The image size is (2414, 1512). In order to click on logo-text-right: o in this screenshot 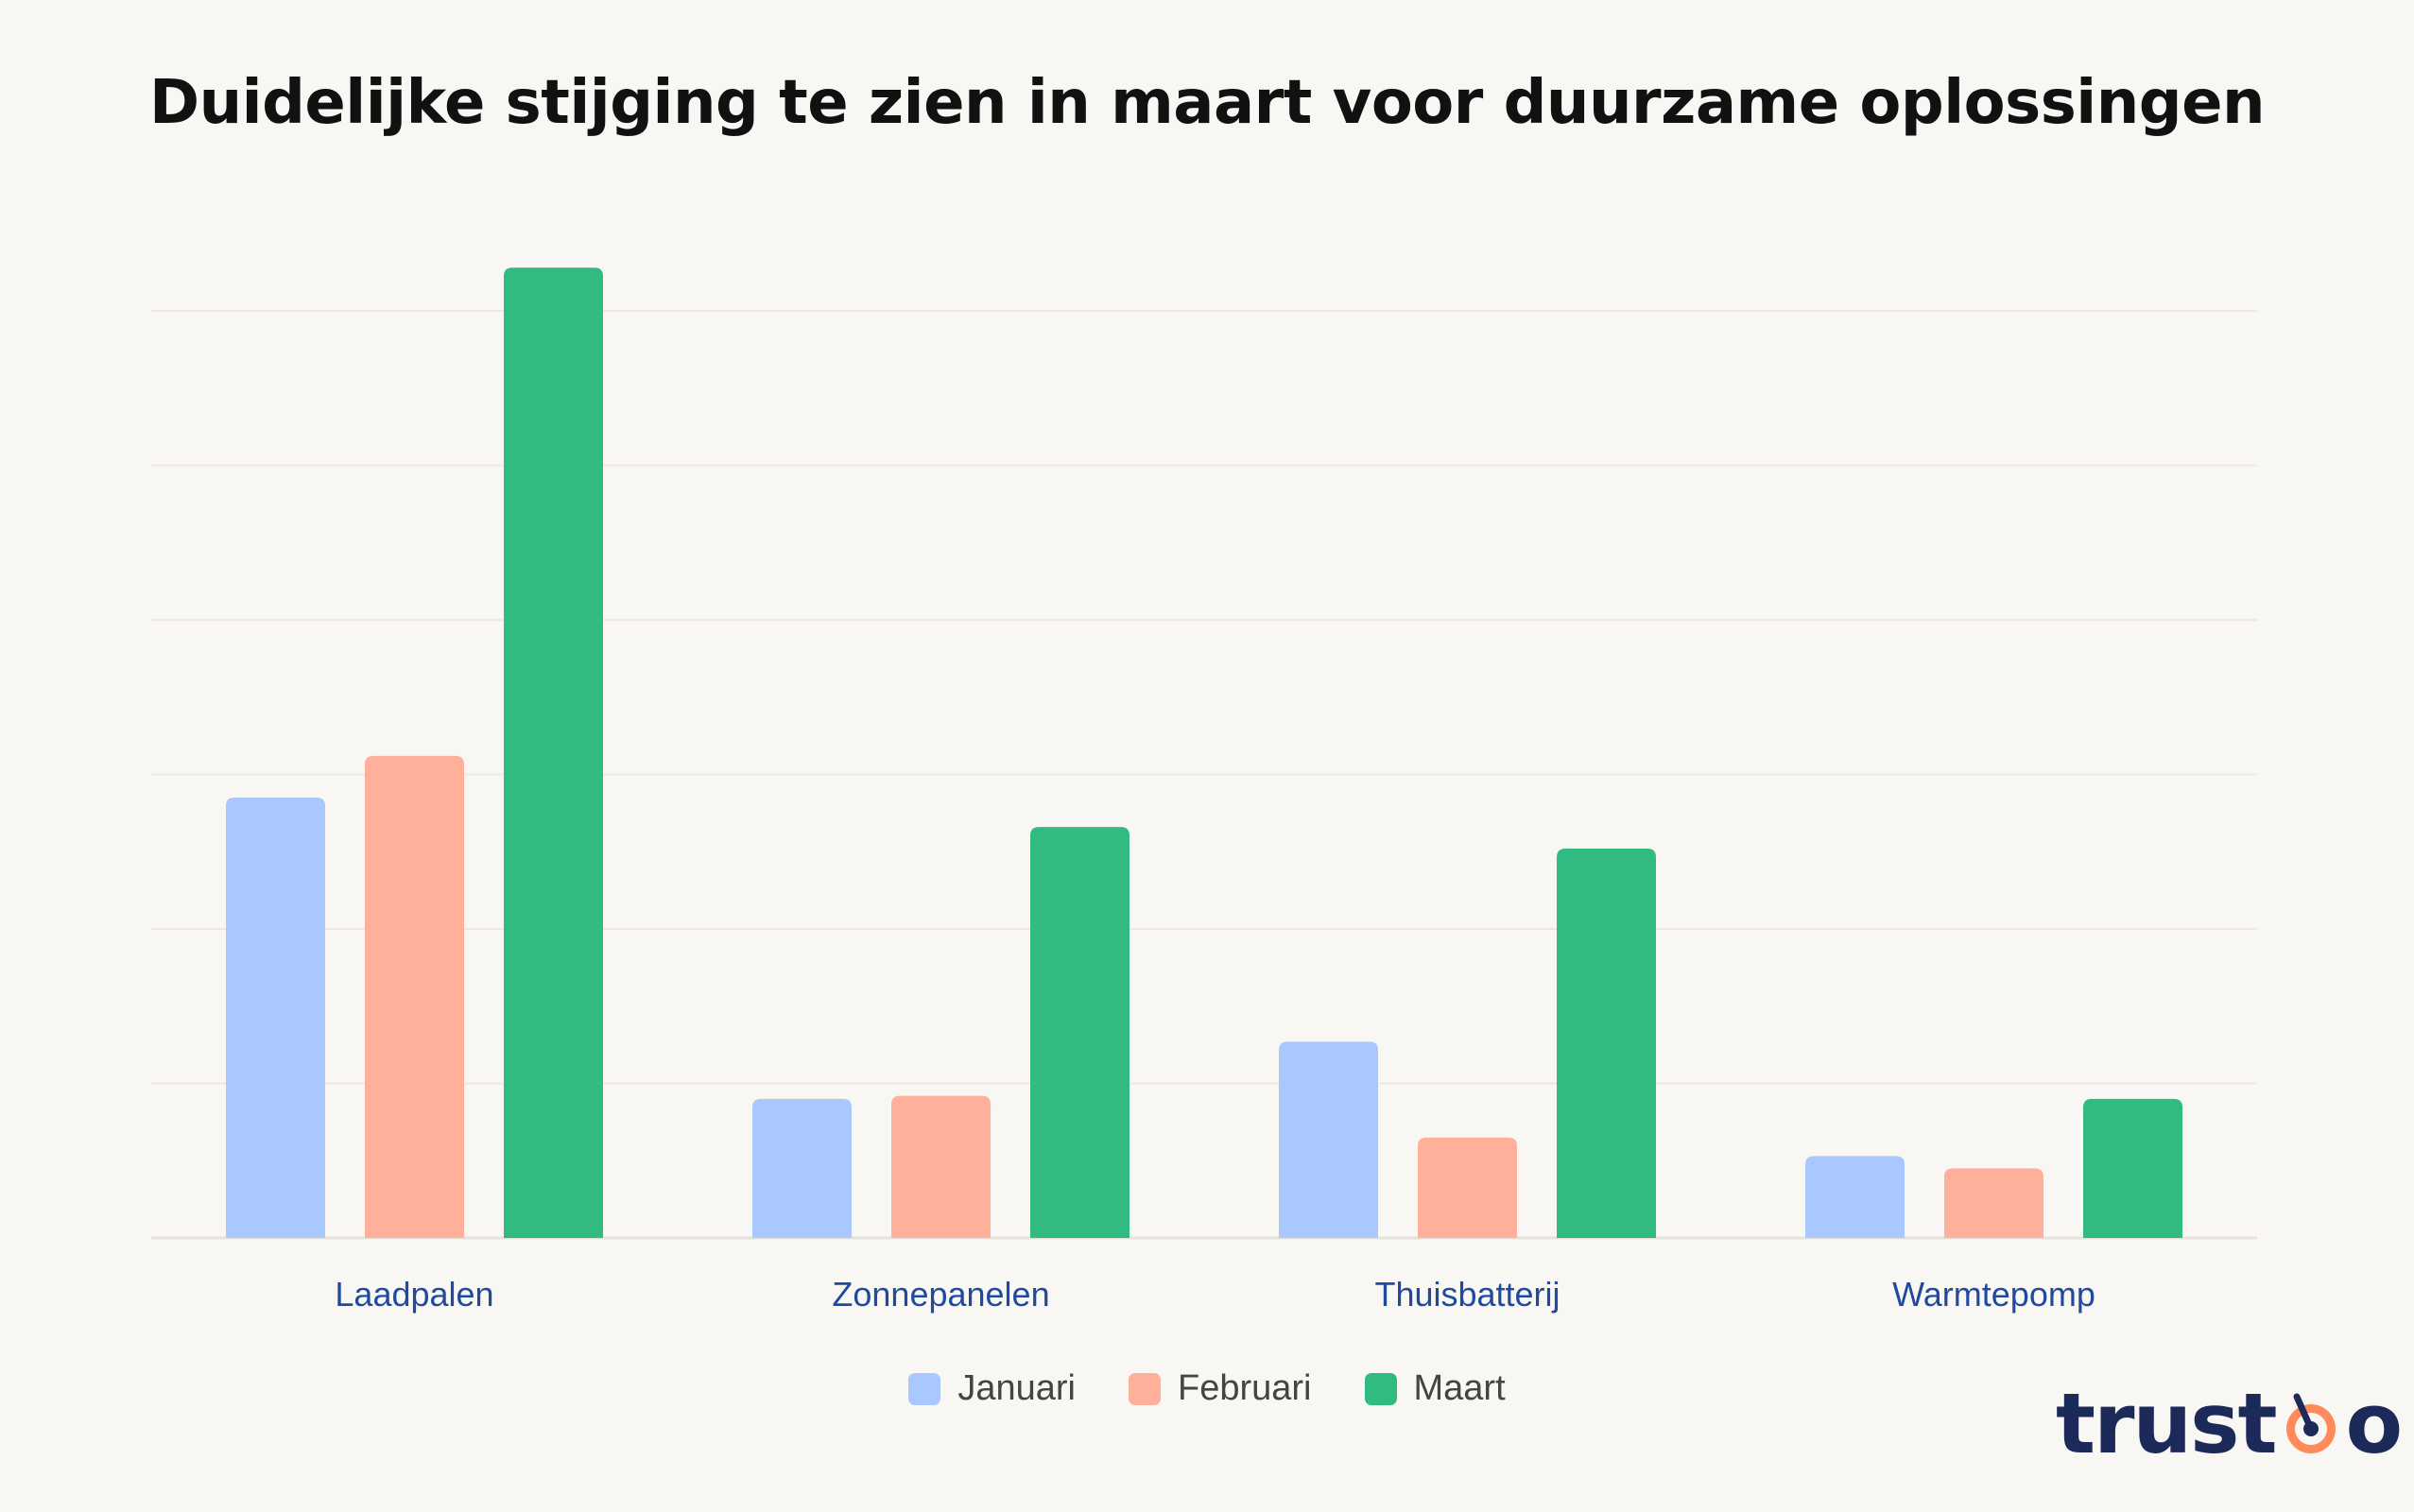, I will do `click(2374, 1423)`.